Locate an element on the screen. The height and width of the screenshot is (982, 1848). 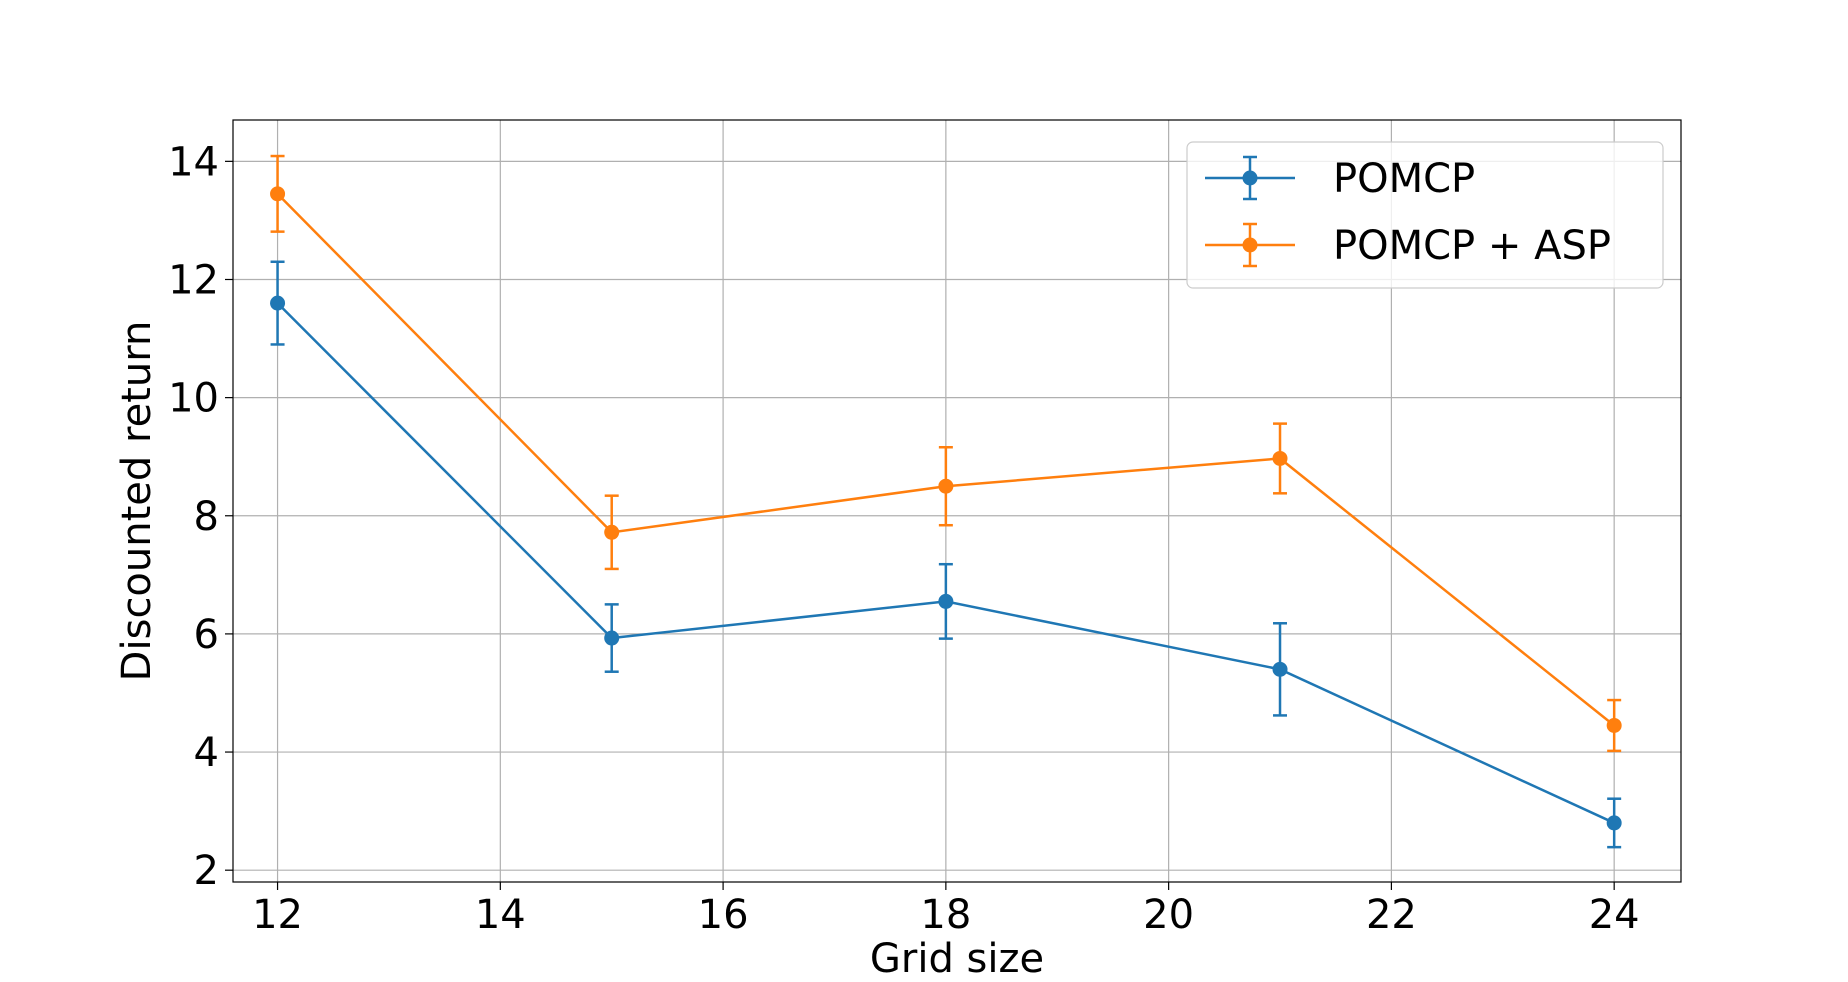
legend-box is located at coordinates (1425, 215).